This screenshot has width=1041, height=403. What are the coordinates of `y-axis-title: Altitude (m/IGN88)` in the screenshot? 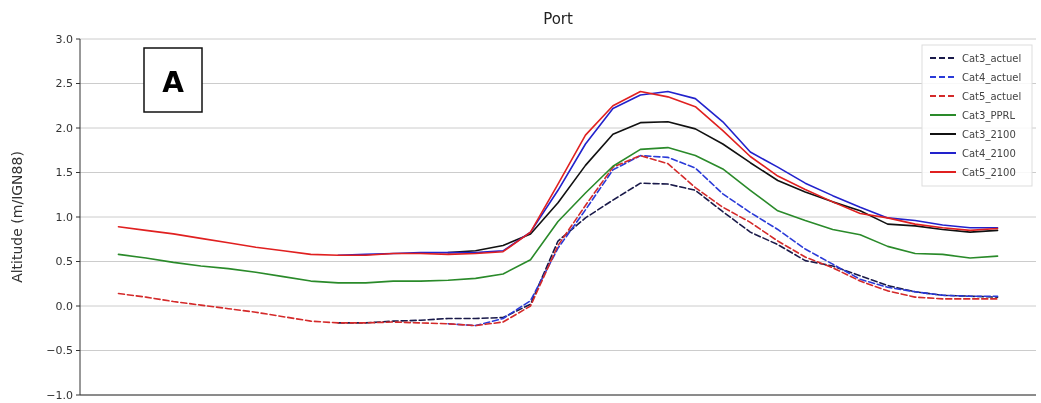 It's located at (17, 217).